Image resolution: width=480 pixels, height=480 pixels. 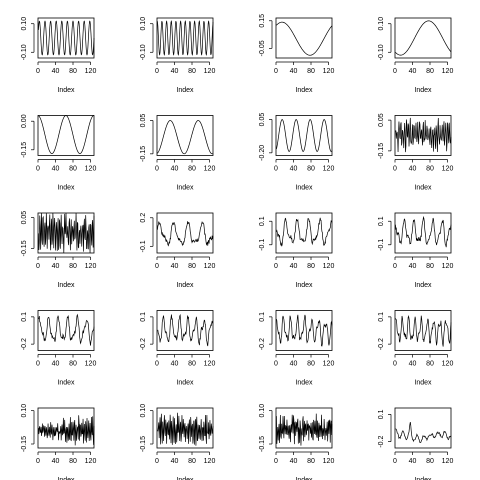 I want to click on panel-10: 0 40 80 120 -0.1 0.2 Index, so click(x=177, y=250).